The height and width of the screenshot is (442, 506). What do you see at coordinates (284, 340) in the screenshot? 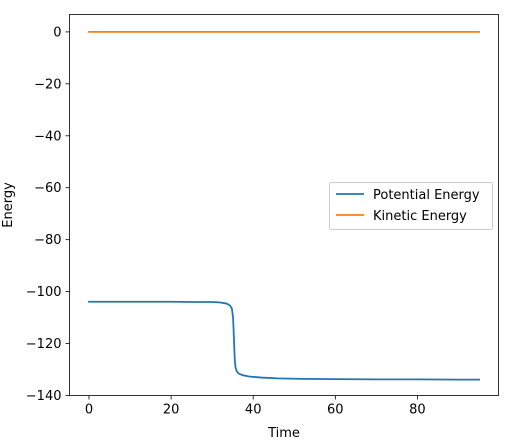
I see `series-line-potential-energy` at bounding box center [284, 340].